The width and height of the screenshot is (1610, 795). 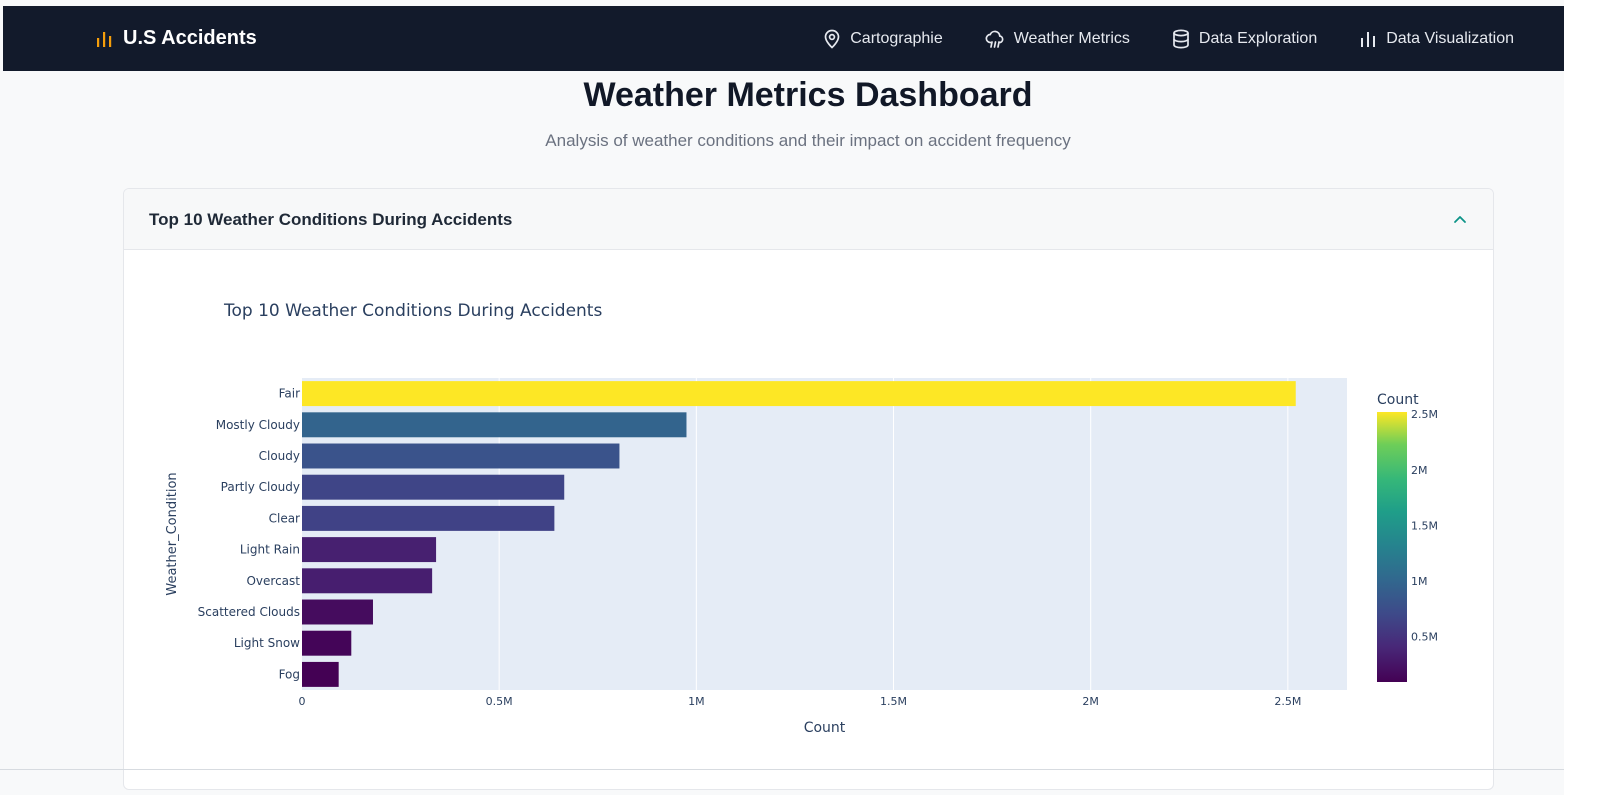 I want to click on x-axis-title: Count, so click(x=825, y=728).